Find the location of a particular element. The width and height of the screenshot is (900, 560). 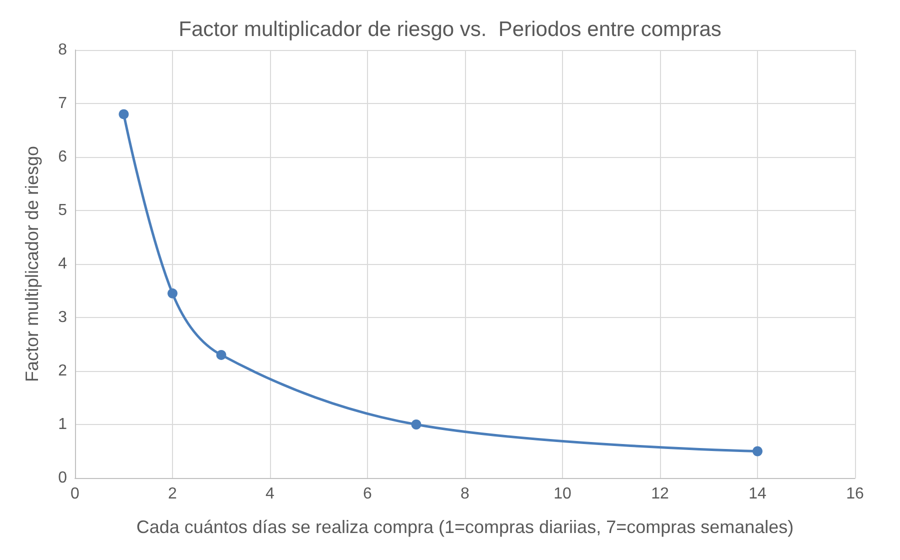

y-tick-label: 2 is located at coordinates (63, 371).